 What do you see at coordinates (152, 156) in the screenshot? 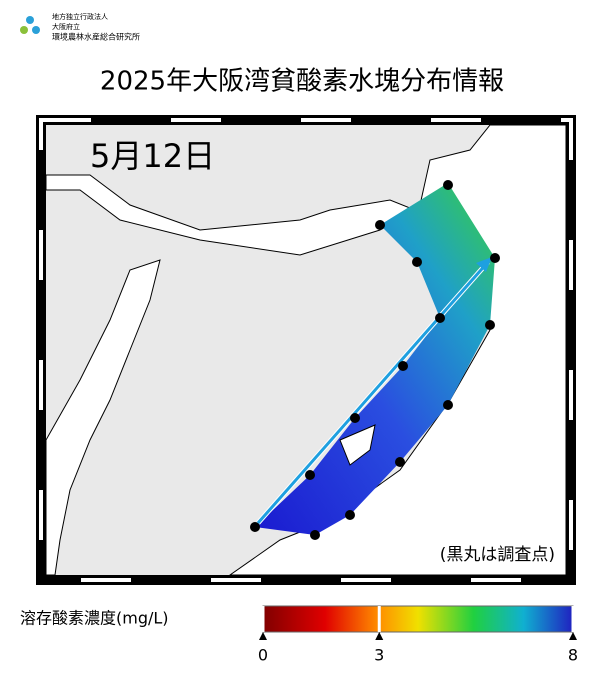
I see `date: 5月12日` at bounding box center [152, 156].